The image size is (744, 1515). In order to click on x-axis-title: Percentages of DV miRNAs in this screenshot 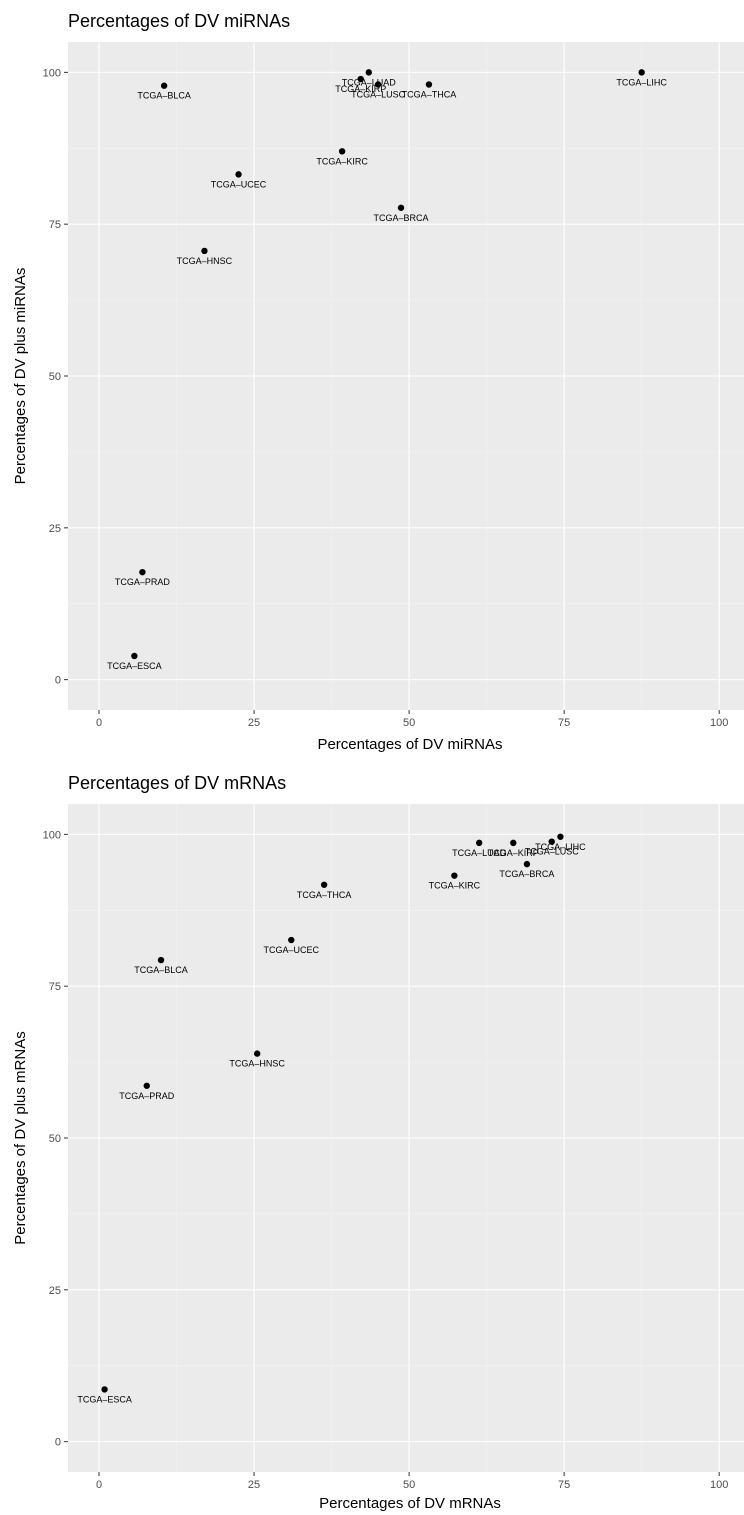, I will do `click(409, 744)`.